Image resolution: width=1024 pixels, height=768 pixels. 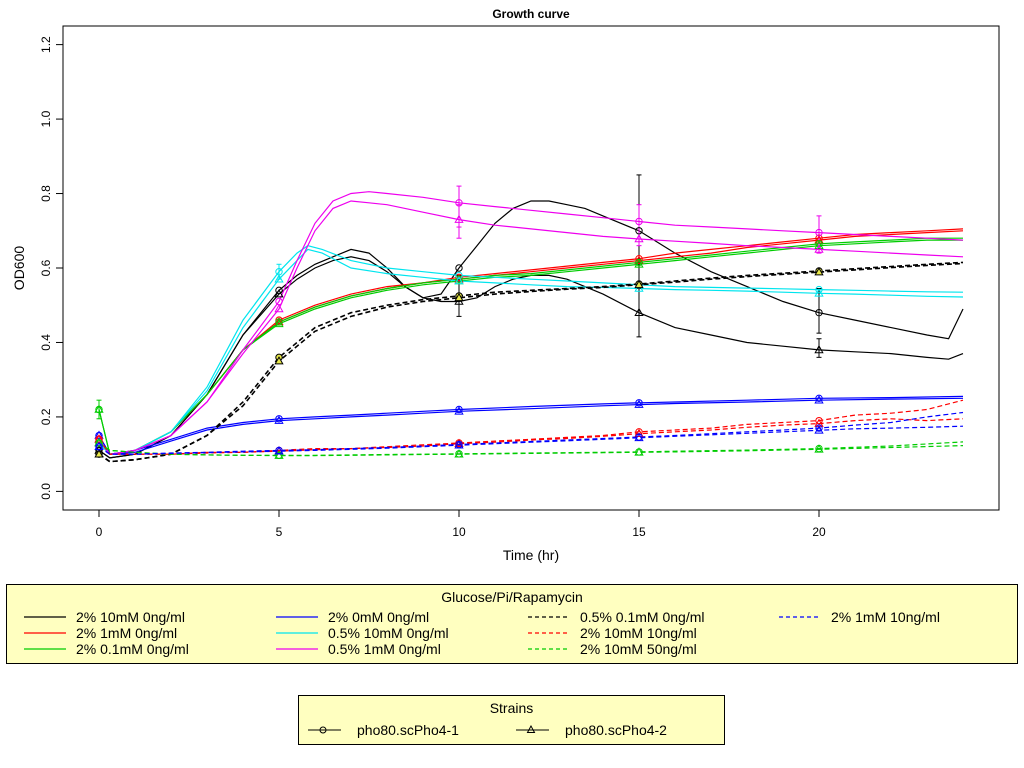 I want to click on legend-condition-label: 0.5% 10mM 0ng/ml, so click(x=388, y=633).